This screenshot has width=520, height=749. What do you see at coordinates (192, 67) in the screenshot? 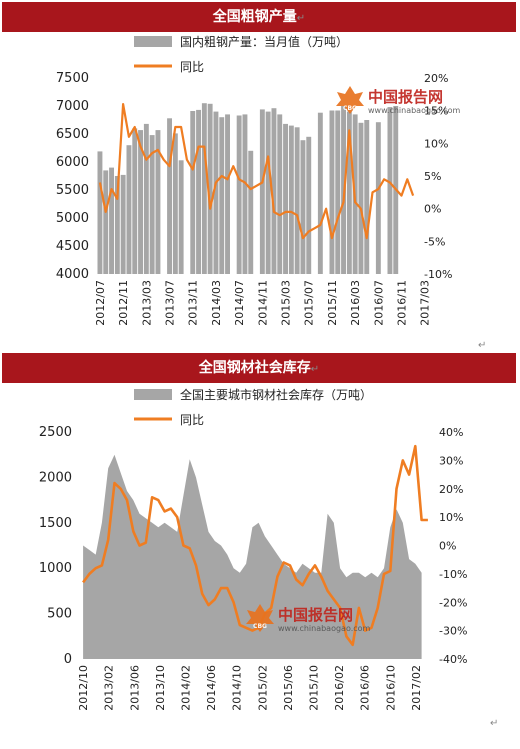
I see `c1-legend-label-yoy: 同比` at bounding box center [192, 67].